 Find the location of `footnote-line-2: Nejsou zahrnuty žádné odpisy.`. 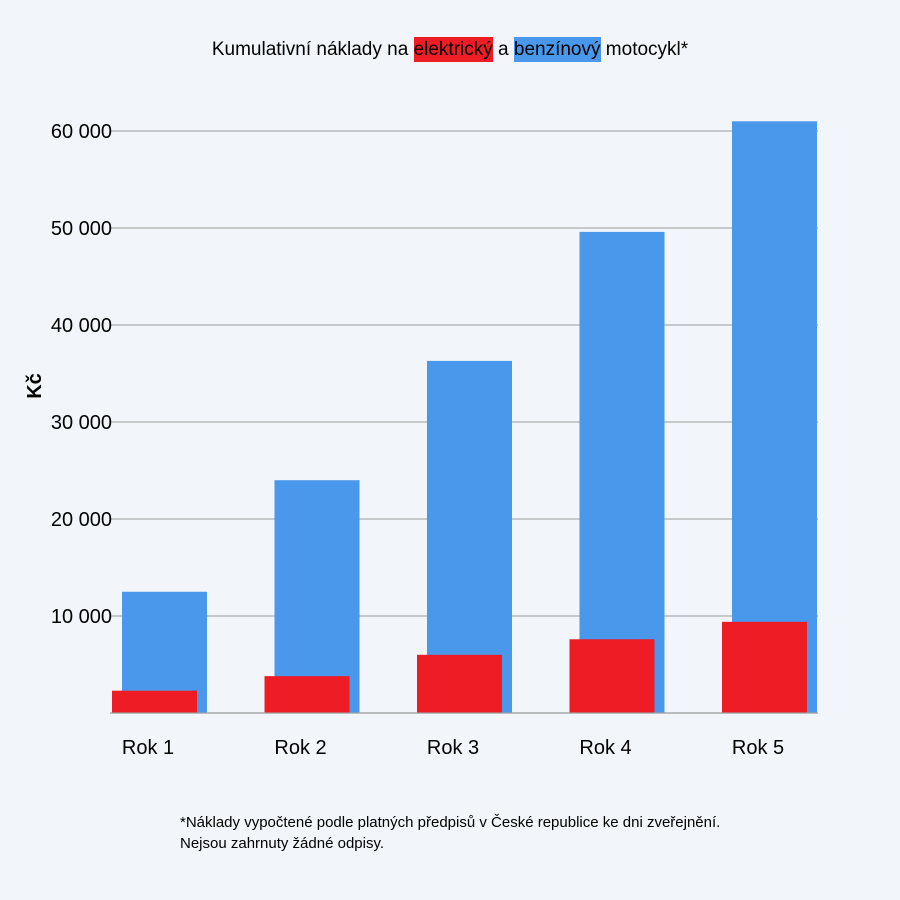

footnote-line-2: Nejsou zahrnuty žádné odpisy. is located at coordinates (282, 843).